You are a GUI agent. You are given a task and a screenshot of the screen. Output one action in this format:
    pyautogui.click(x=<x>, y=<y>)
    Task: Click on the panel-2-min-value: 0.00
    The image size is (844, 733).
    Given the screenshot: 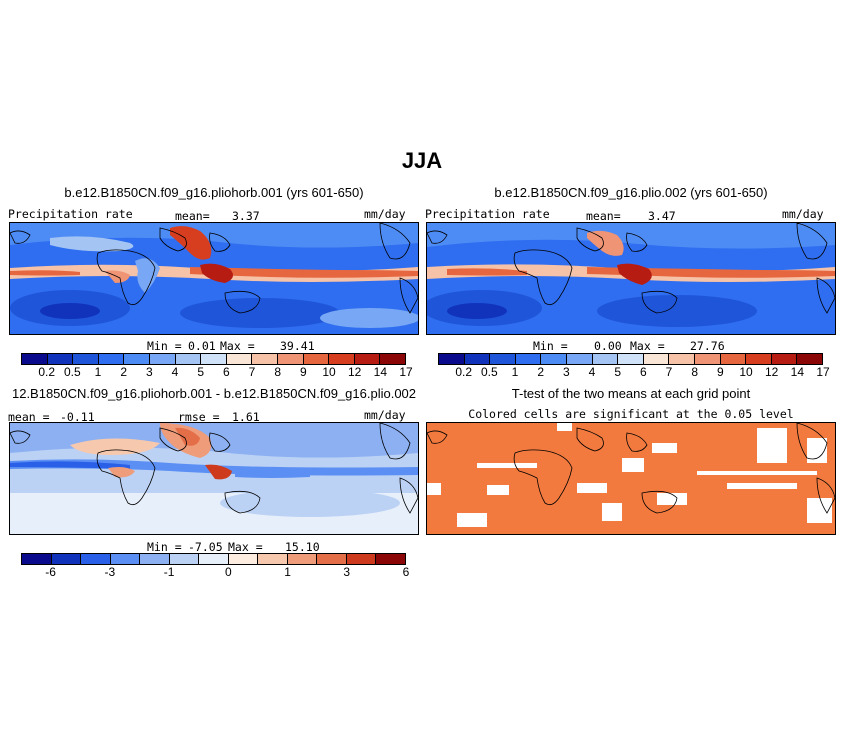 What is the action you would take?
    pyautogui.click(x=608, y=346)
    